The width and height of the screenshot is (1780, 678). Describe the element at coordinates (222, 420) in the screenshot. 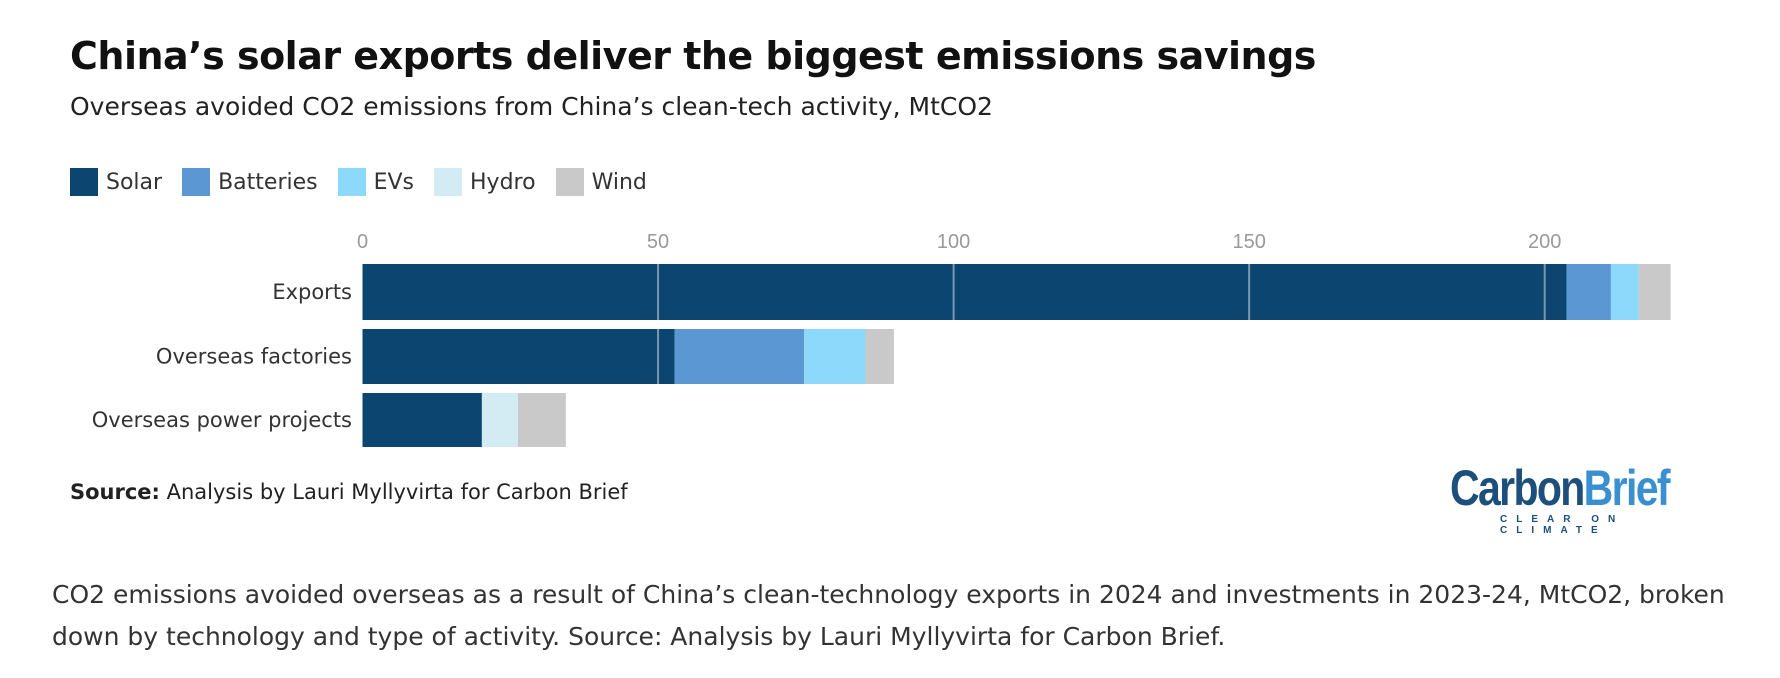

I see `category-label: Overseas power projects` at that location.